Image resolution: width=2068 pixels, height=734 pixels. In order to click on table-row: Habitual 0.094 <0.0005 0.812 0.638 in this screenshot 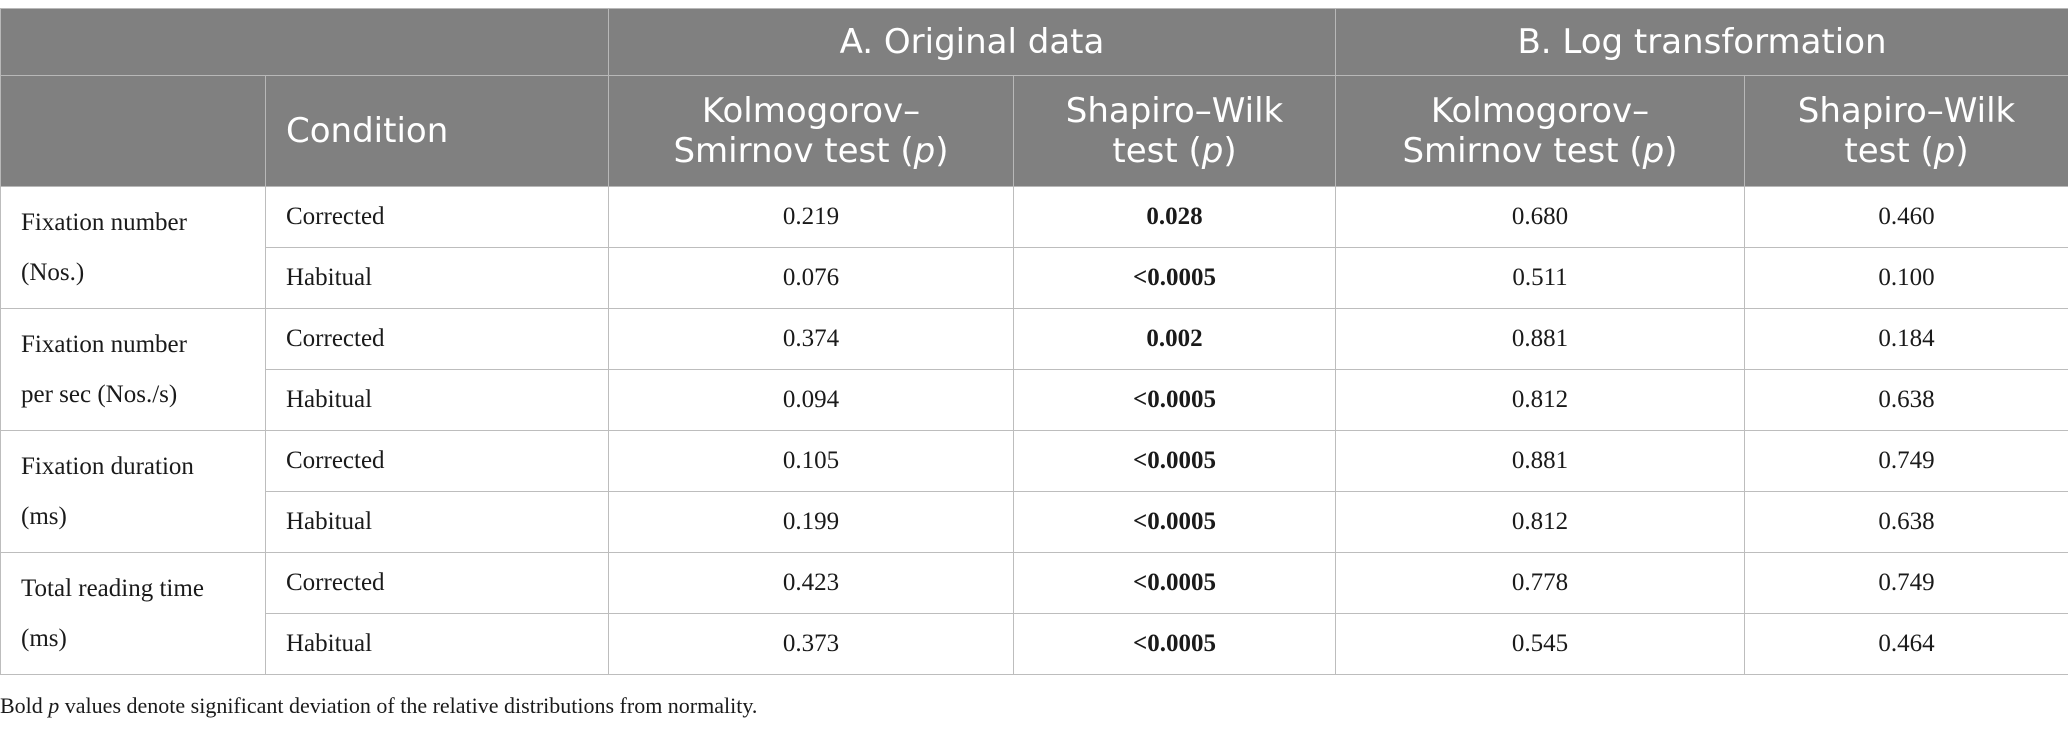, I will do `click(1034, 400)`.